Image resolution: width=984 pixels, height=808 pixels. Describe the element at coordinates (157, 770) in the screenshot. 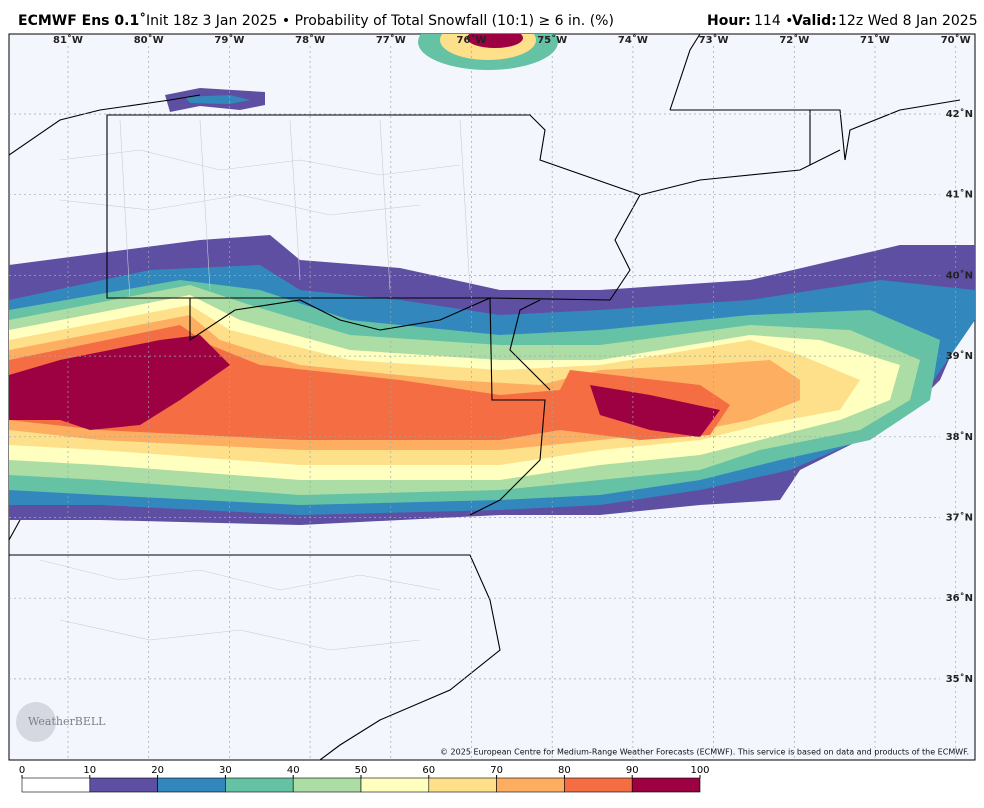

I see `colorbar-label: 20` at that location.